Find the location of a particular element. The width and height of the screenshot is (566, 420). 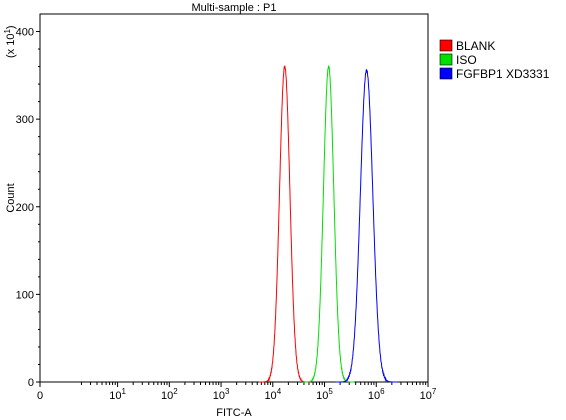

chart-title: Multi-sample : P1 is located at coordinates (234, 8).